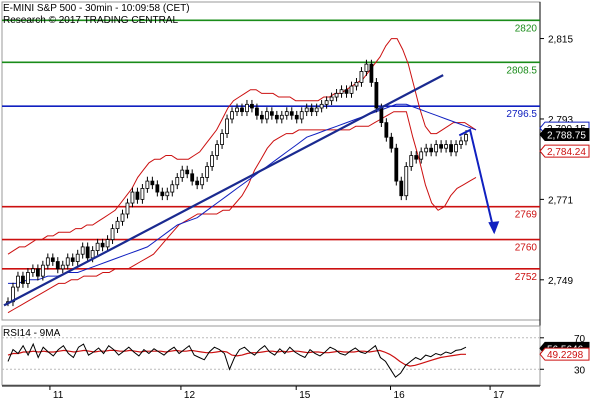 The image size is (590, 400). Describe the element at coordinates (526, 248) in the screenshot. I see `level-label-support-2: 2760` at that location.